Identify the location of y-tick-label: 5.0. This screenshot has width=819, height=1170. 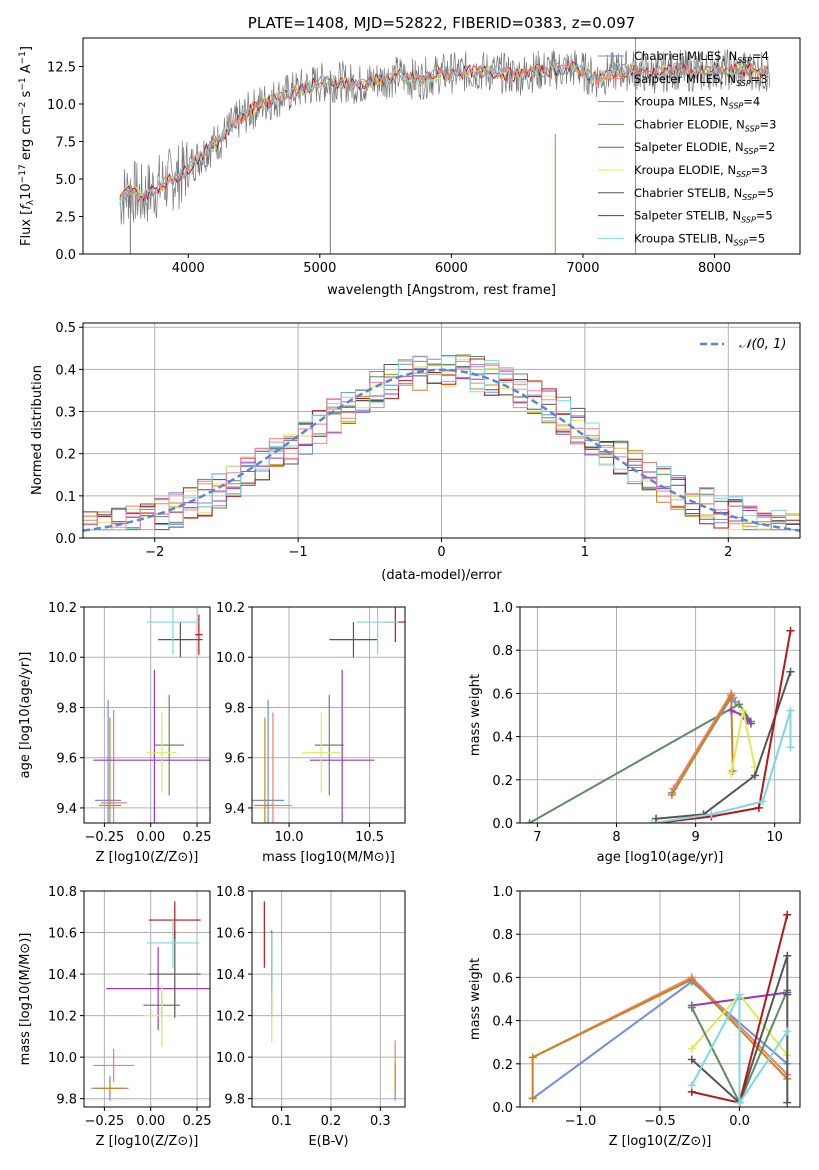
(65, 180).